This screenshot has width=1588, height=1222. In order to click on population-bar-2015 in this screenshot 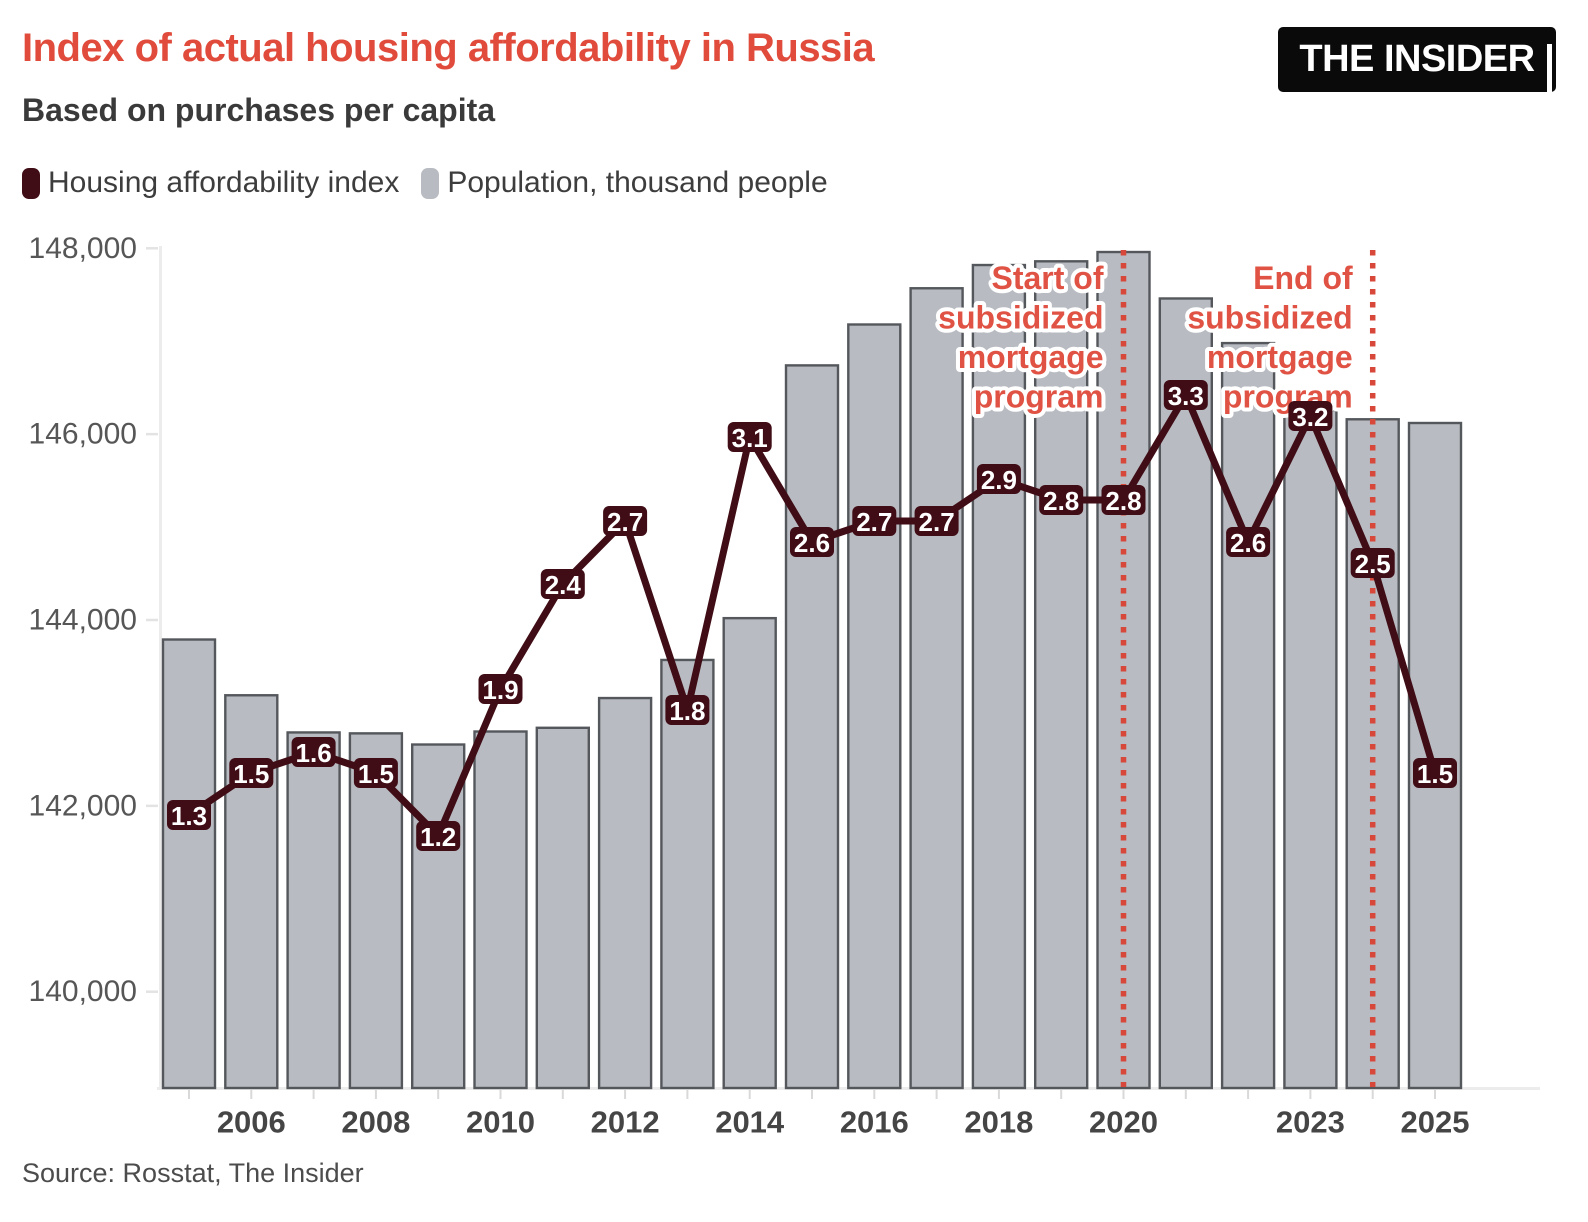, I will do `click(812, 727)`.